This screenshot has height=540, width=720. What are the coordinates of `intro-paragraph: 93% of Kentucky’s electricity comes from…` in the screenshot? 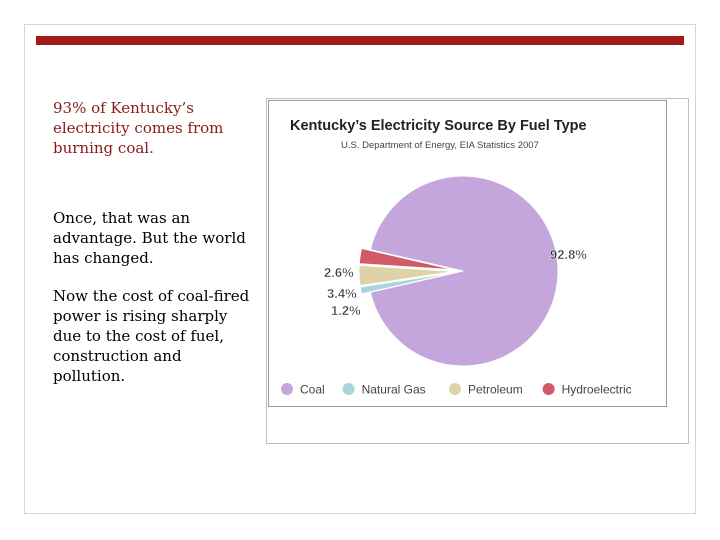 It's located at (138, 128).